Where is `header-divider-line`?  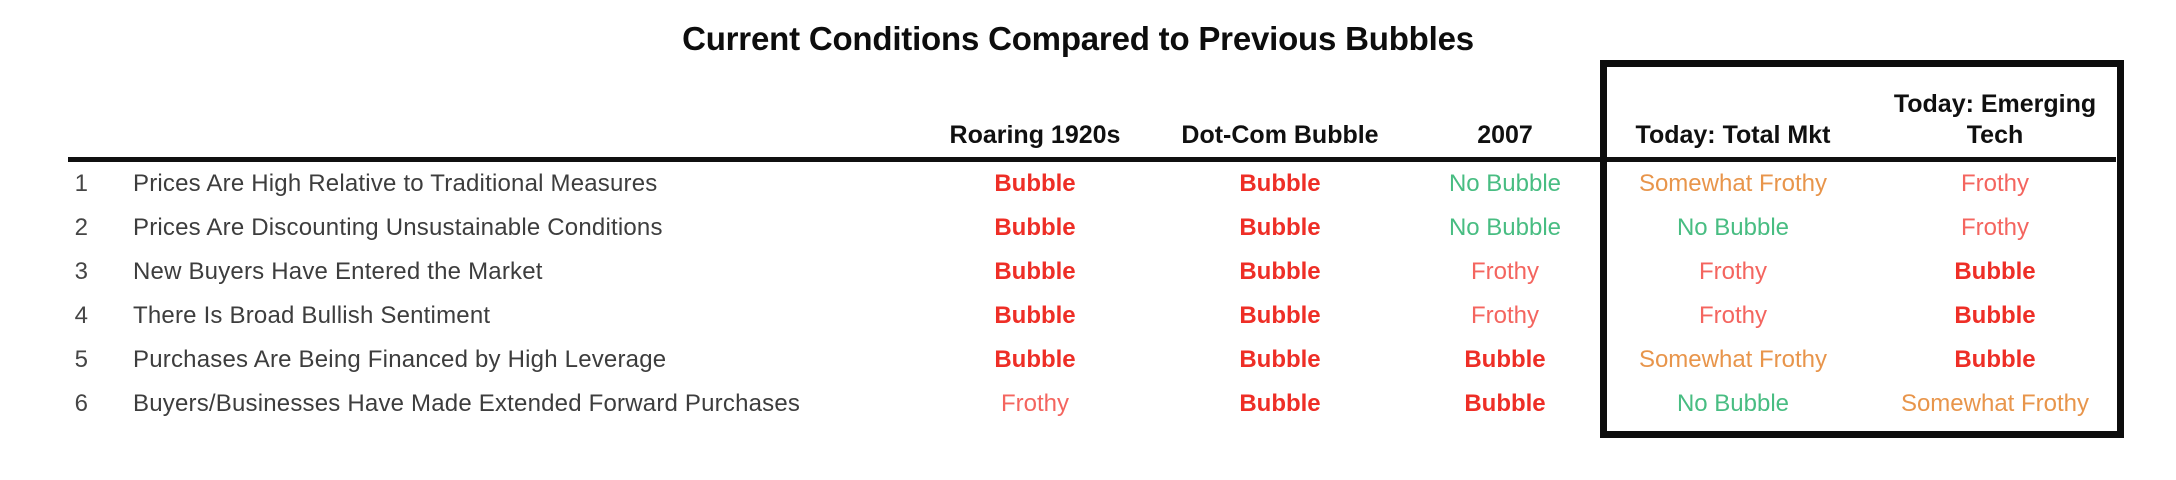
header-divider-line is located at coordinates (1092, 159).